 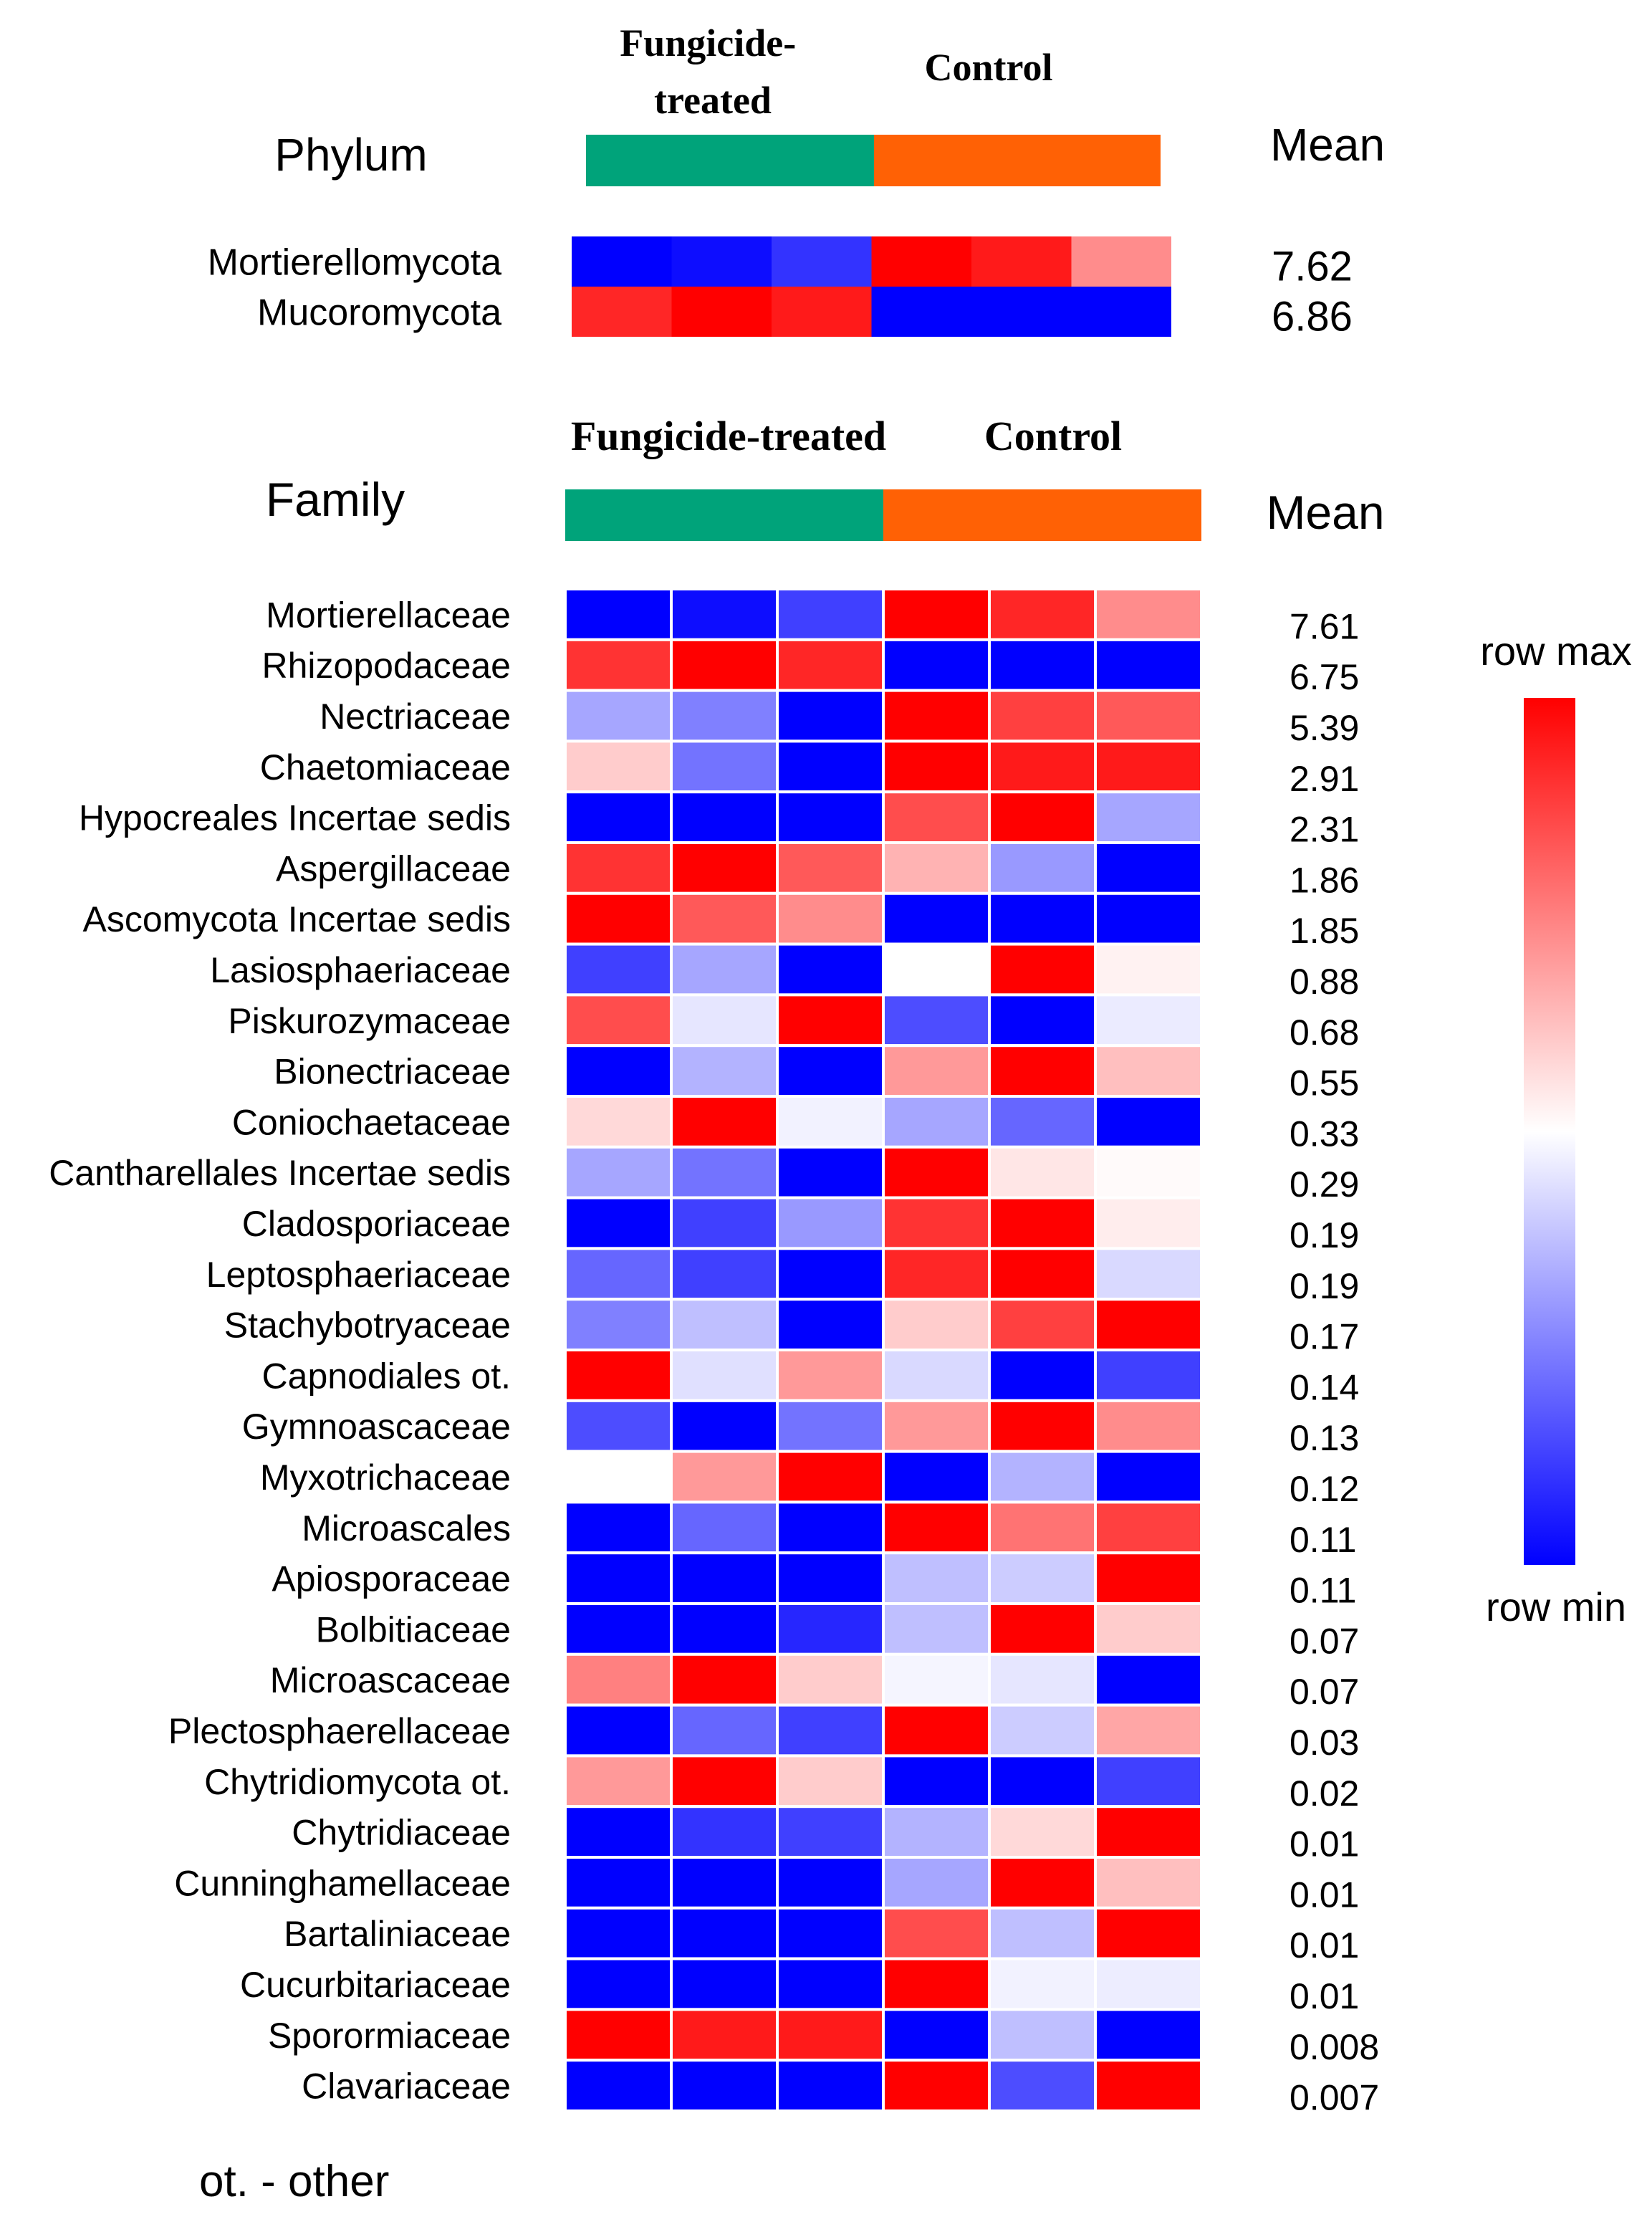 What do you see at coordinates (388, 615) in the screenshot?
I see `family-row-label: Mortierellaceae` at bounding box center [388, 615].